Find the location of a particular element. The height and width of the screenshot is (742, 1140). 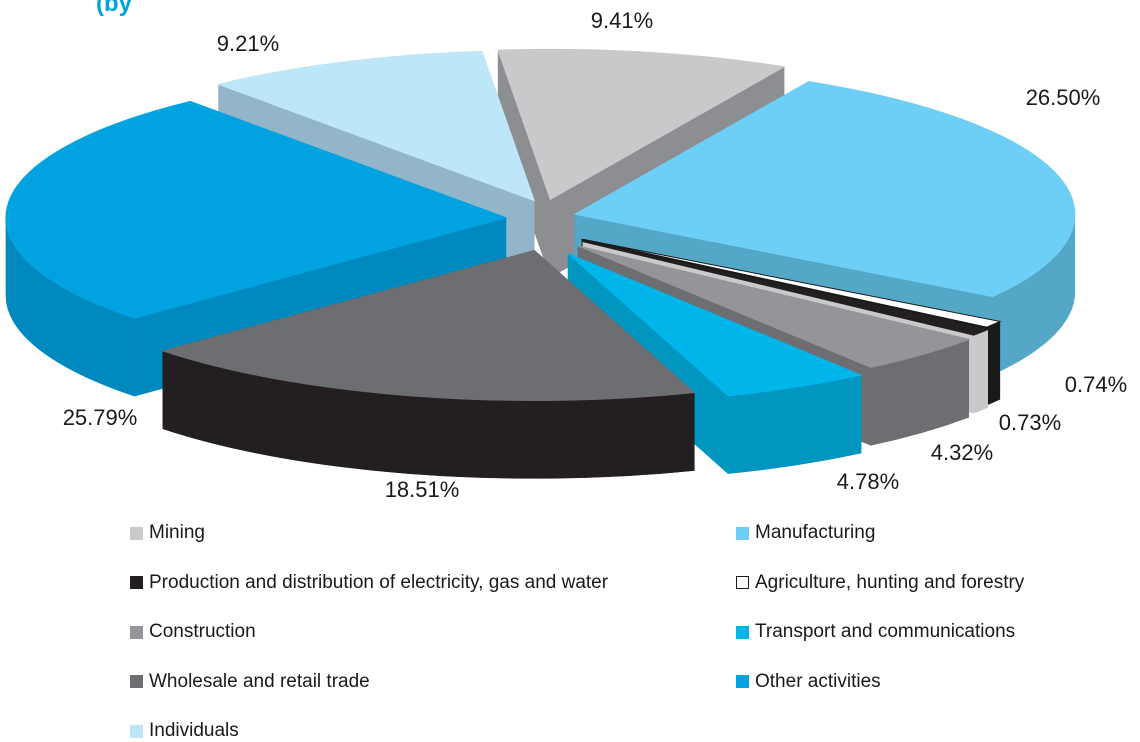

slice-value-label: 26.50% is located at coordinates (1063, 97).